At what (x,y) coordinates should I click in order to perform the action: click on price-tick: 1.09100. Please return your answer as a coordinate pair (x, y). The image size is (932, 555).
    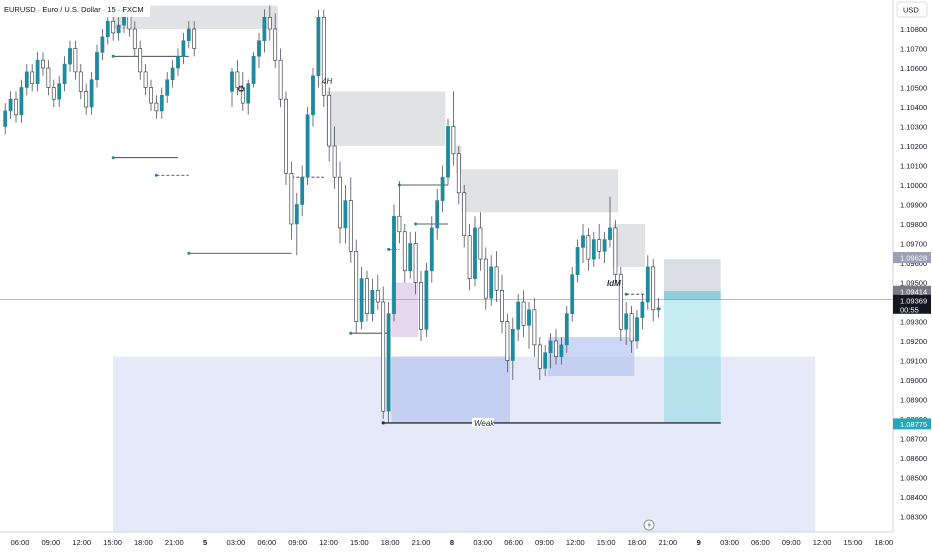
    Looking at the image, I should click on (913, 361).